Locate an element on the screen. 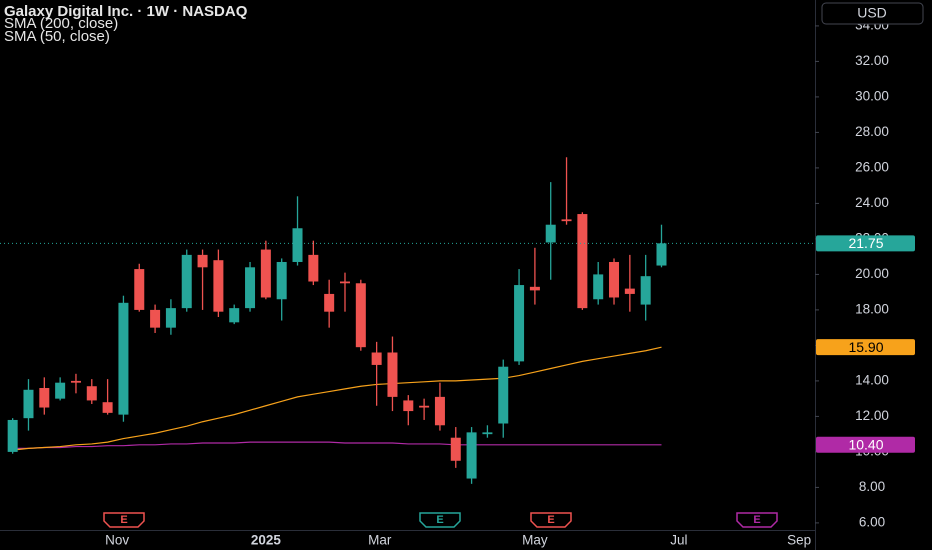 Image resolution: width=932 pixels, height=550 pixels. y-tick-label: 8.00 is located at coordinates (872, 486).